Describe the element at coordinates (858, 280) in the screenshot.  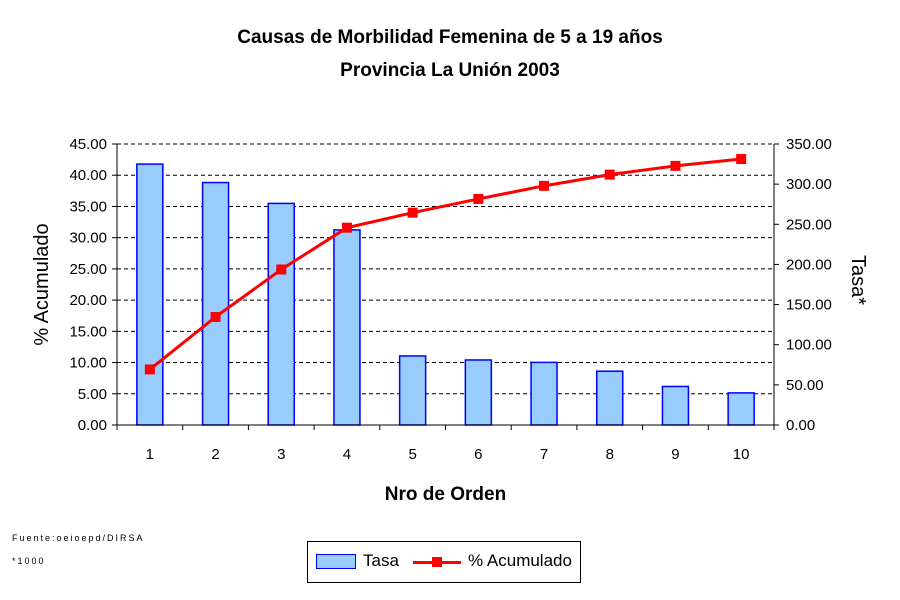
I see `y-axis-title-right: Tasa*` at that location.